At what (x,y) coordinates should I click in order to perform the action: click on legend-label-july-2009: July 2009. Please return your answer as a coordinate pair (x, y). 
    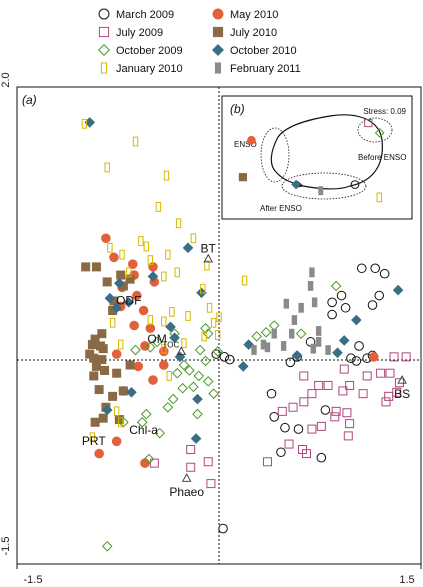
    Looking at the image, I should click on (139, 33).